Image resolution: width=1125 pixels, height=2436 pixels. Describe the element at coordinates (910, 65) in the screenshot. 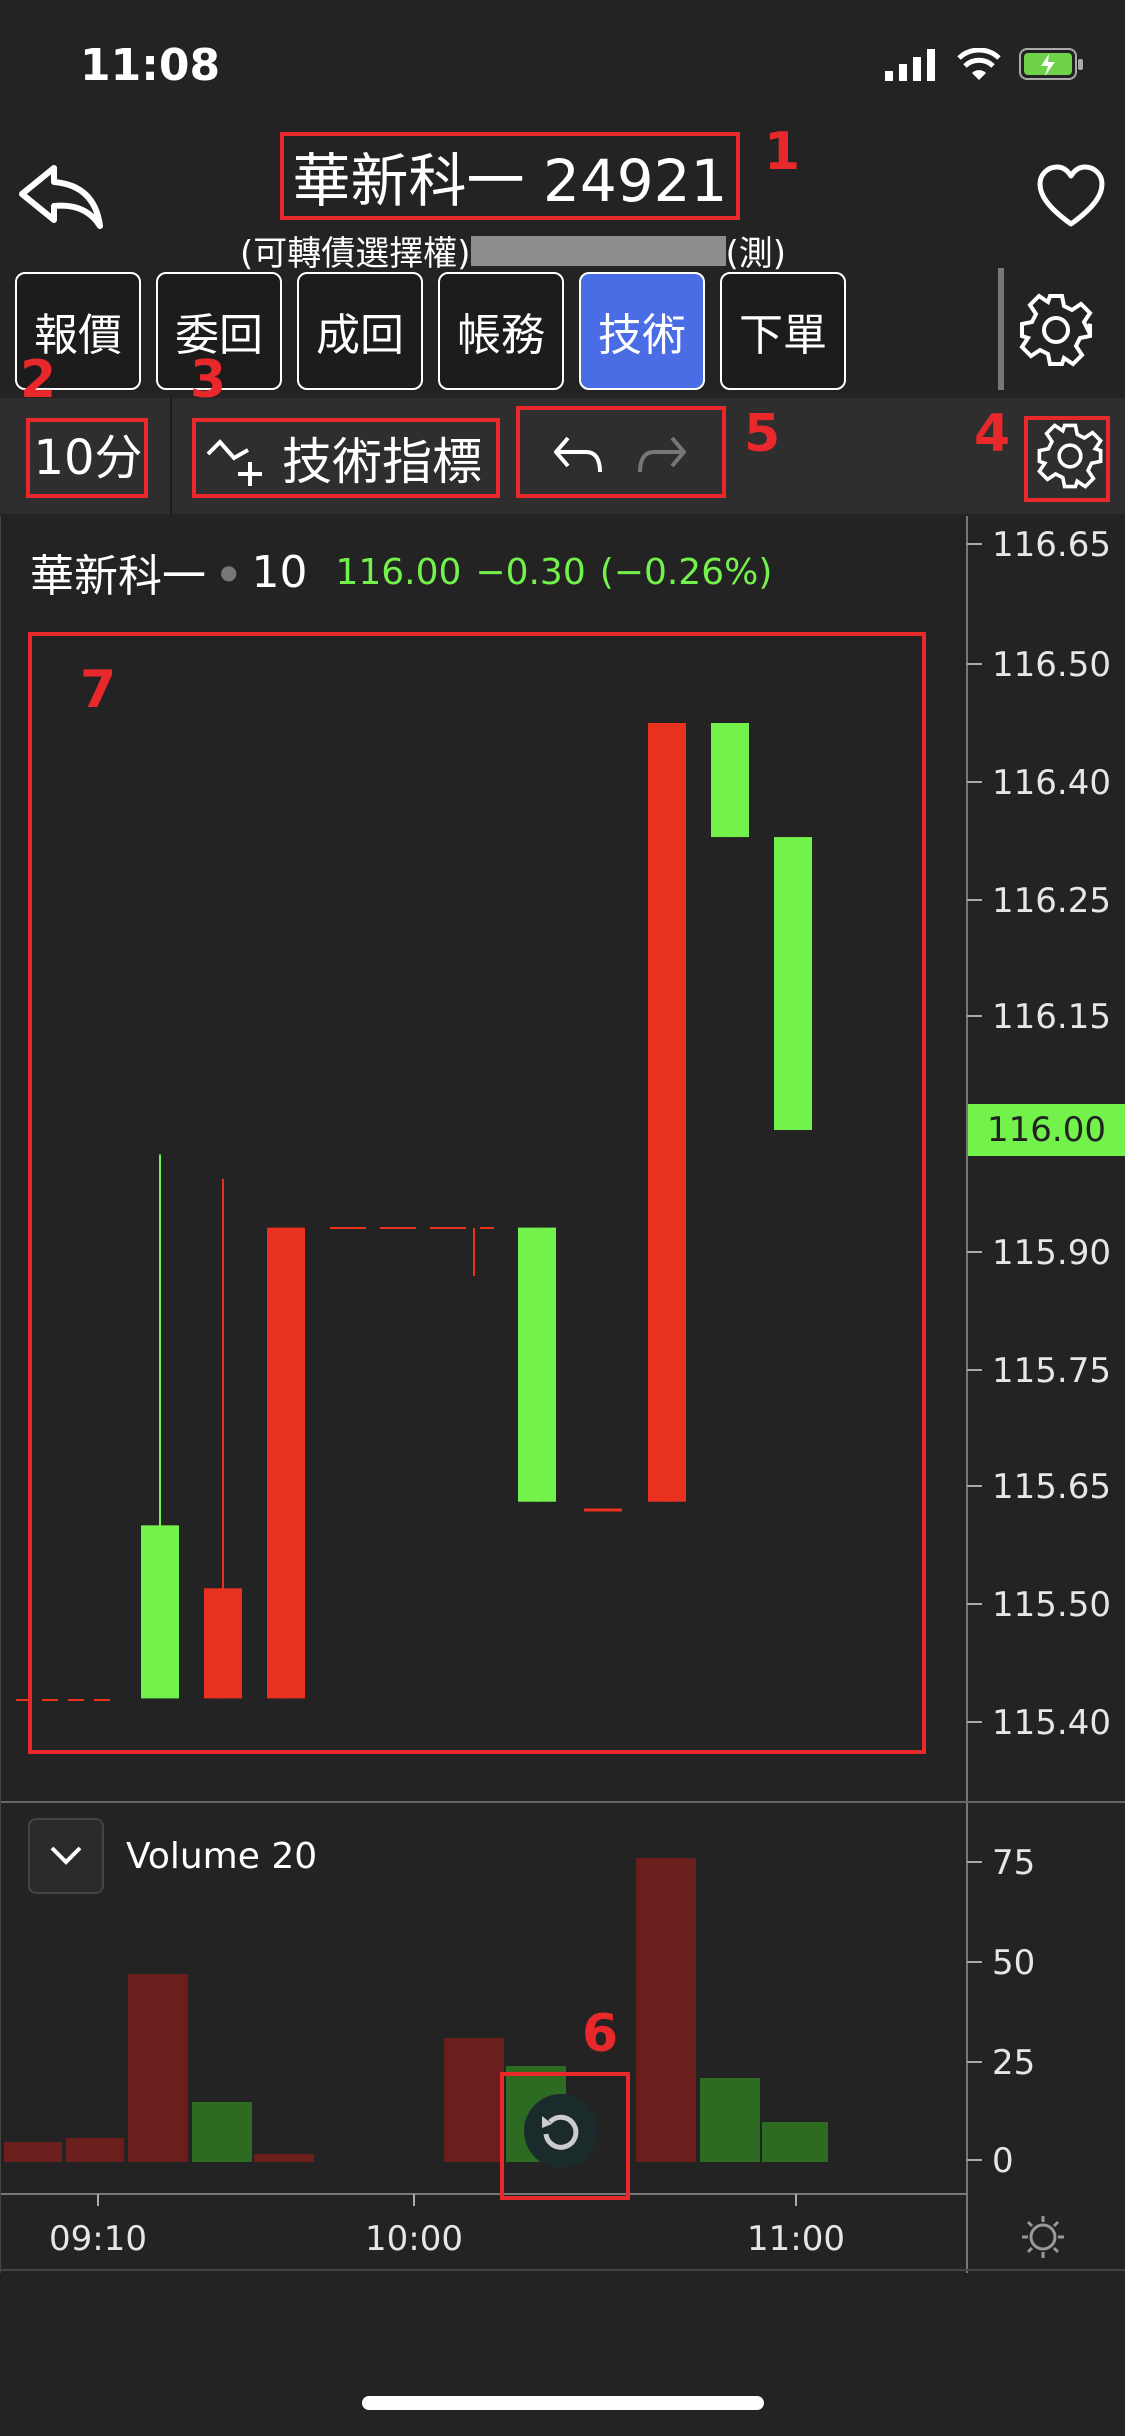

I see `signal-icon` at that location.